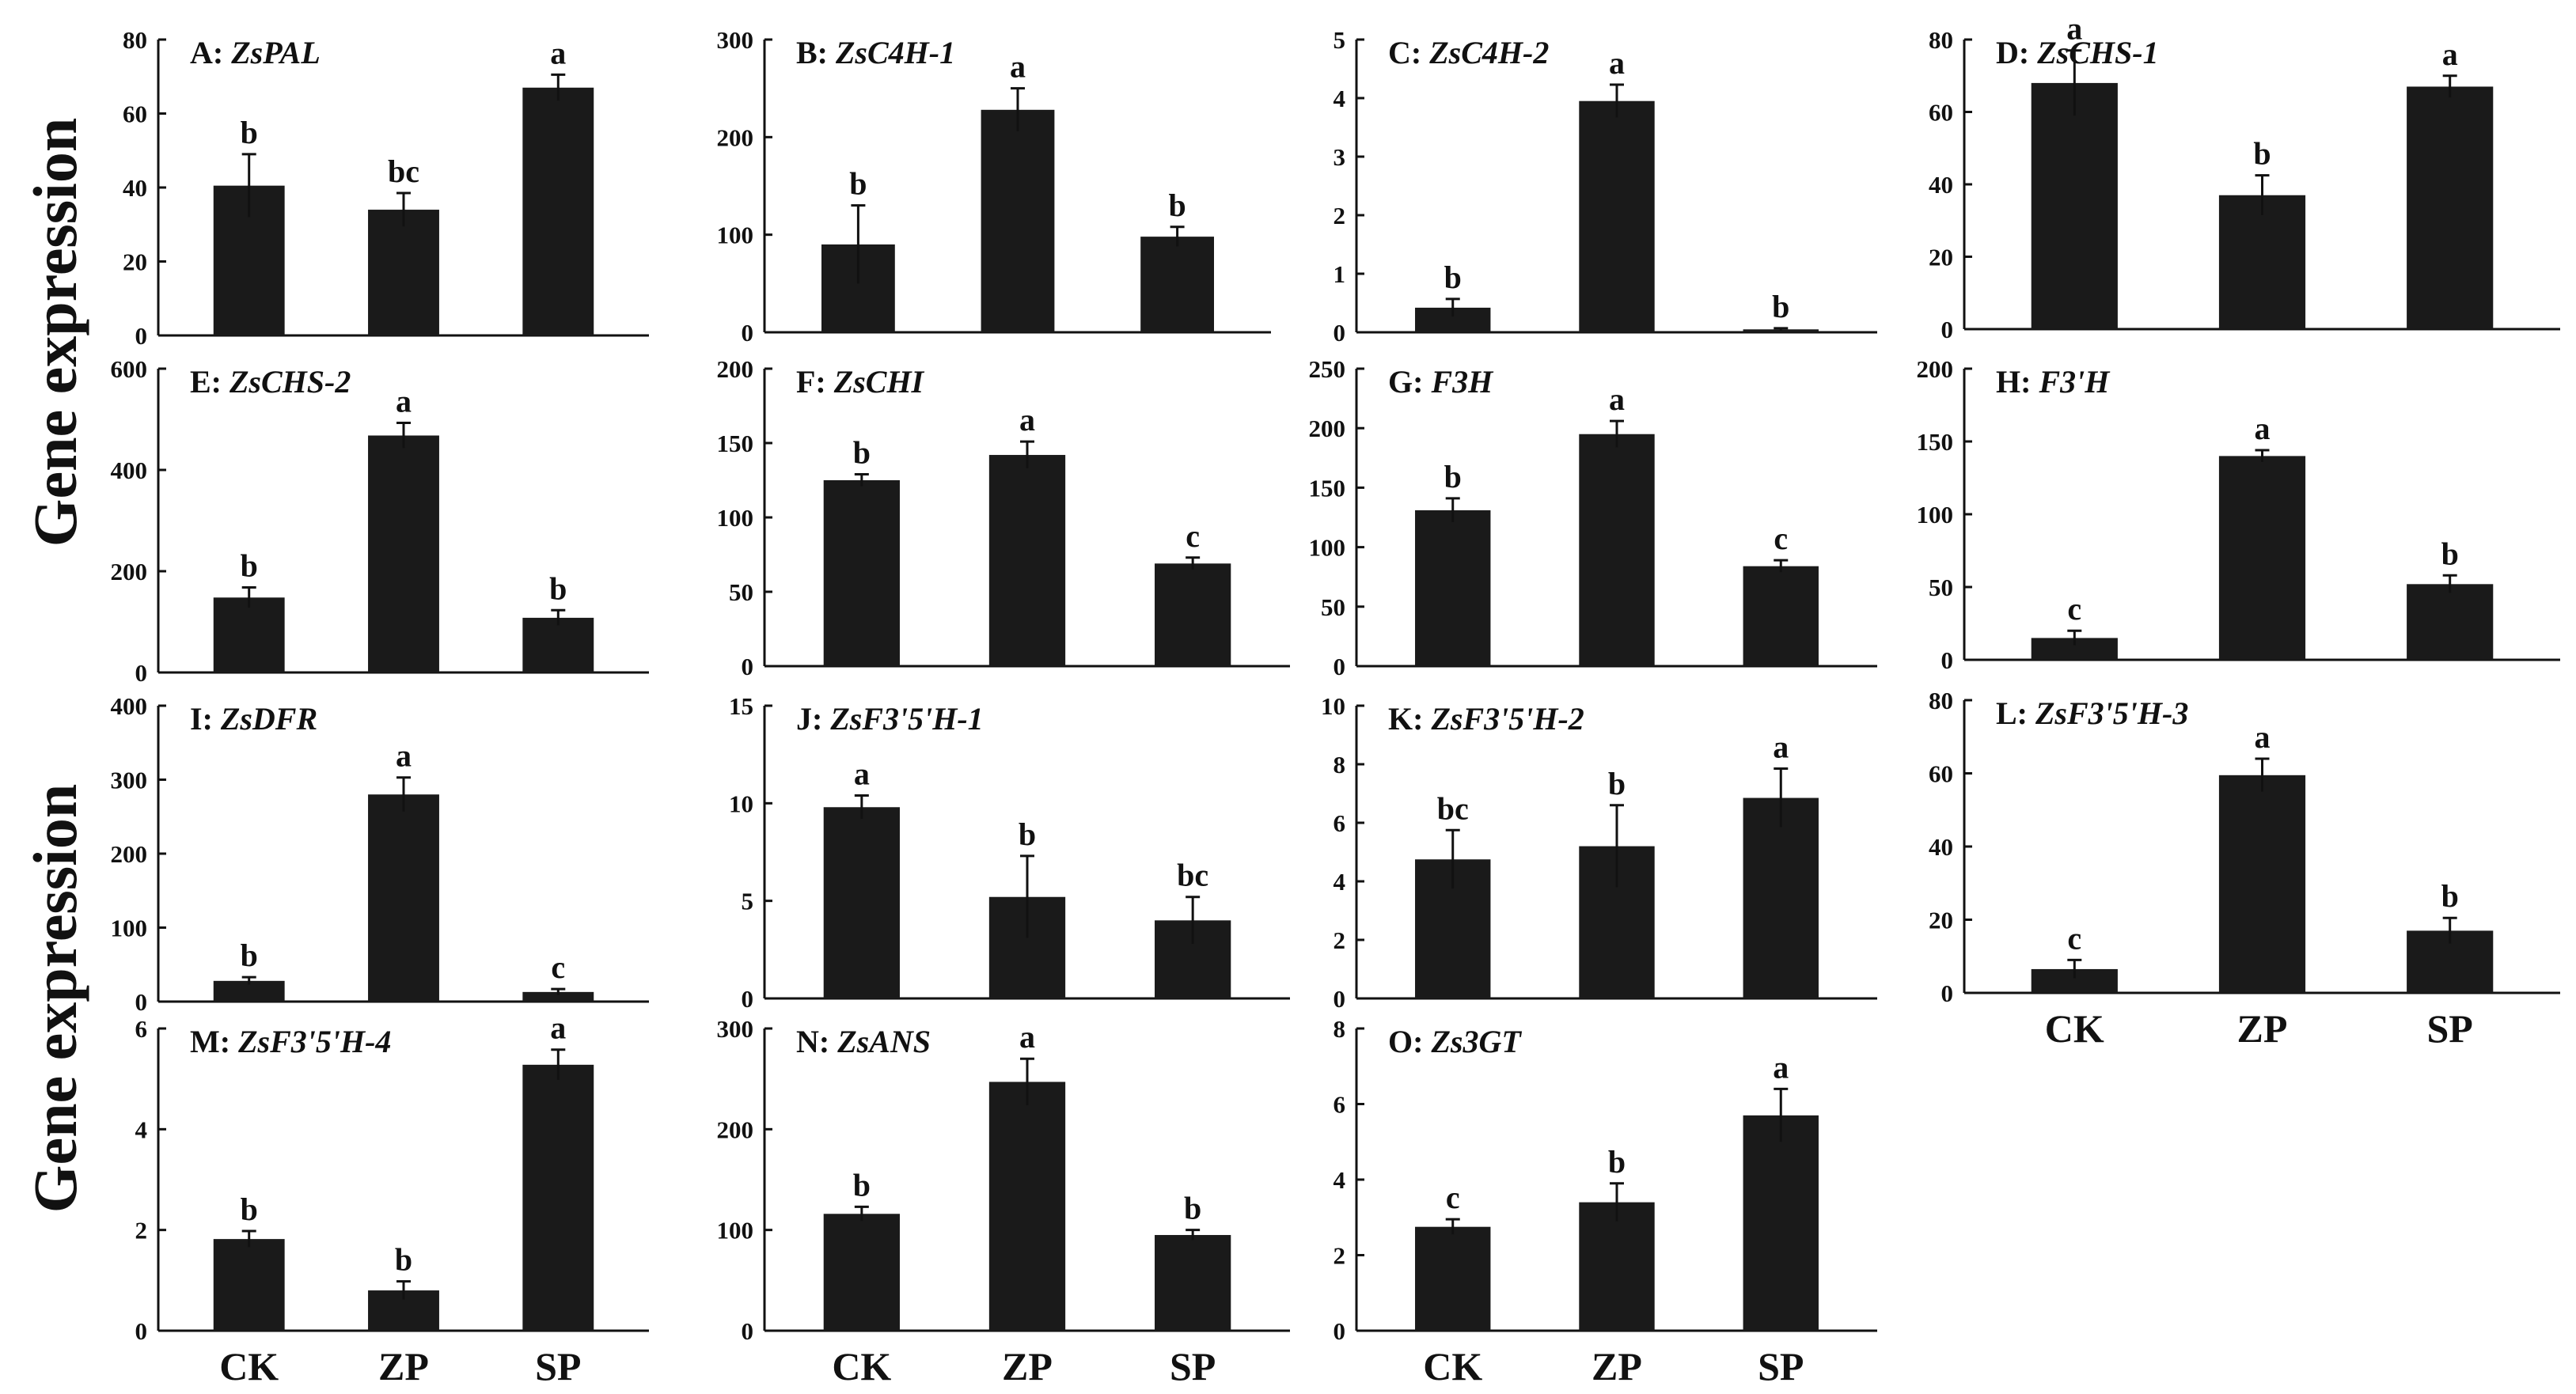 Image resolution: width=2576 pixels, height=1394 pixels. I want to click on panel-title-gene: ZsCHI, so click(879, 382).